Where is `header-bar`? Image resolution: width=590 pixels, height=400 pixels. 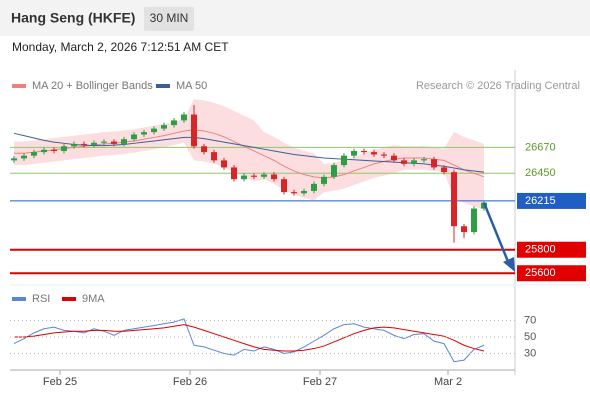
header-bar is located at coordinates (295, 18).